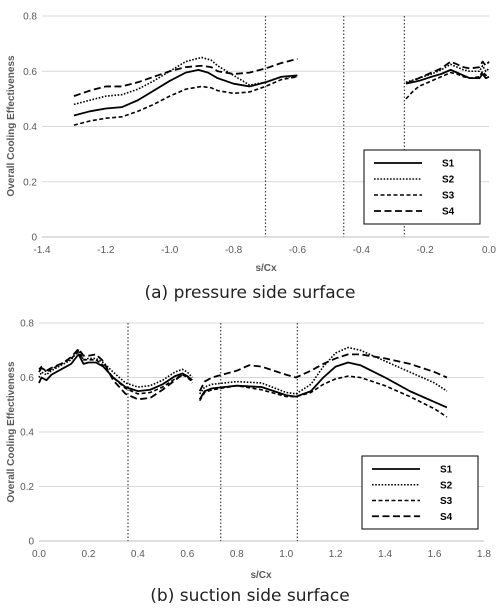 The image size is (501, 611). What do you see at coordinates (237, 554) in the screenshot?
I see `x-tick-label: 0.8` at bounding box center [237, 554].